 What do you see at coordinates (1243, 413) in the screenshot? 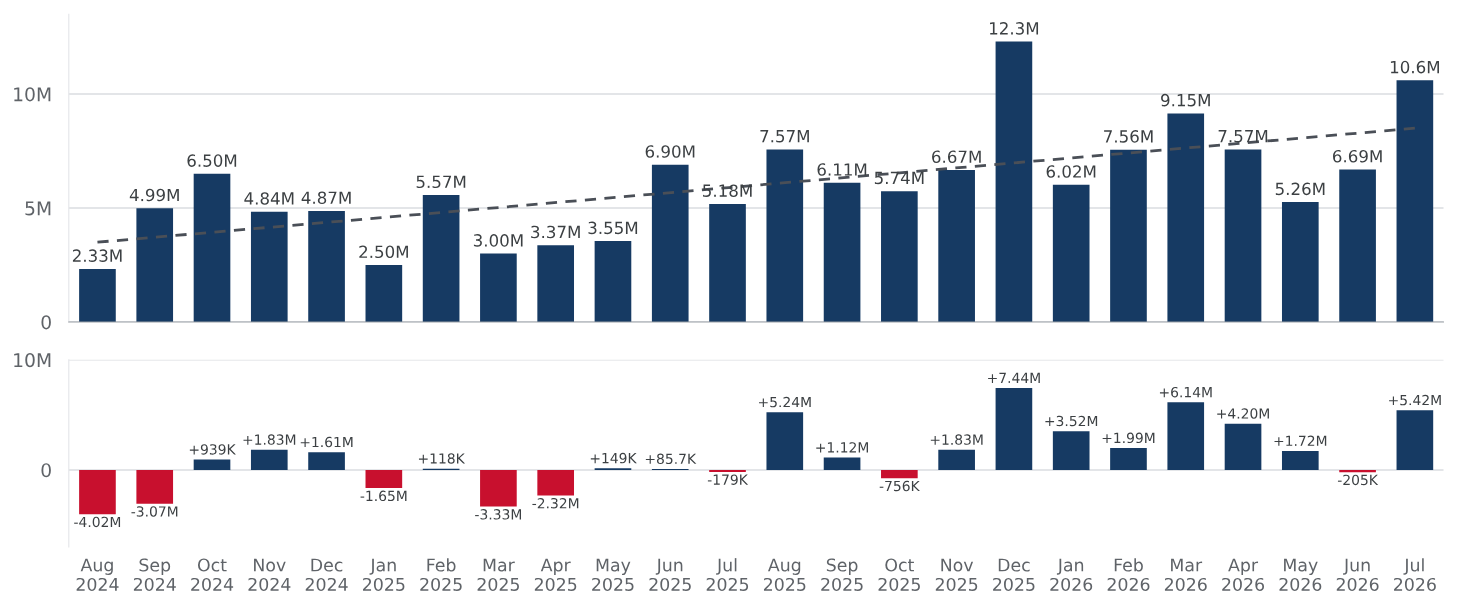
I see `data-label: +4.20M` at bounding box center [1243, 413].